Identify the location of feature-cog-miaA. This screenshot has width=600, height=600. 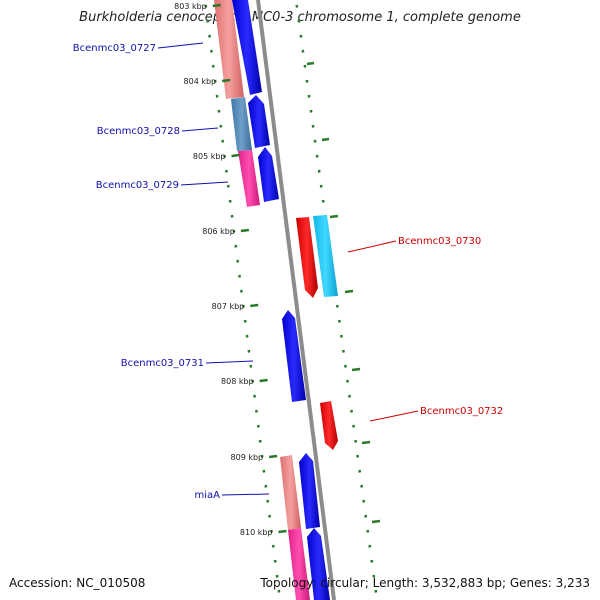
(290, 492).